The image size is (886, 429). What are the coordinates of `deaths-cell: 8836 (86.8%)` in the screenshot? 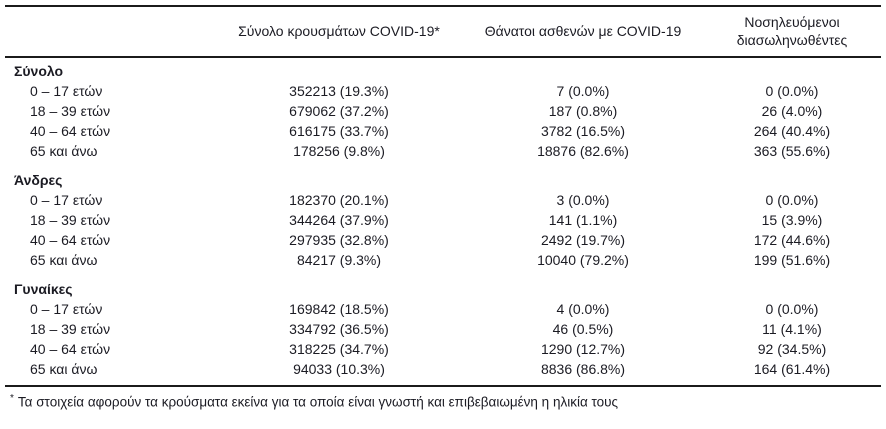 It's located at (583, 369).